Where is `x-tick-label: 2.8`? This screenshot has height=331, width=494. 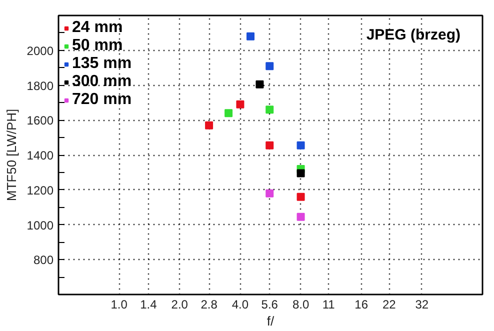 x-tick-label: 2.8 is located at coordinates (209, 305).